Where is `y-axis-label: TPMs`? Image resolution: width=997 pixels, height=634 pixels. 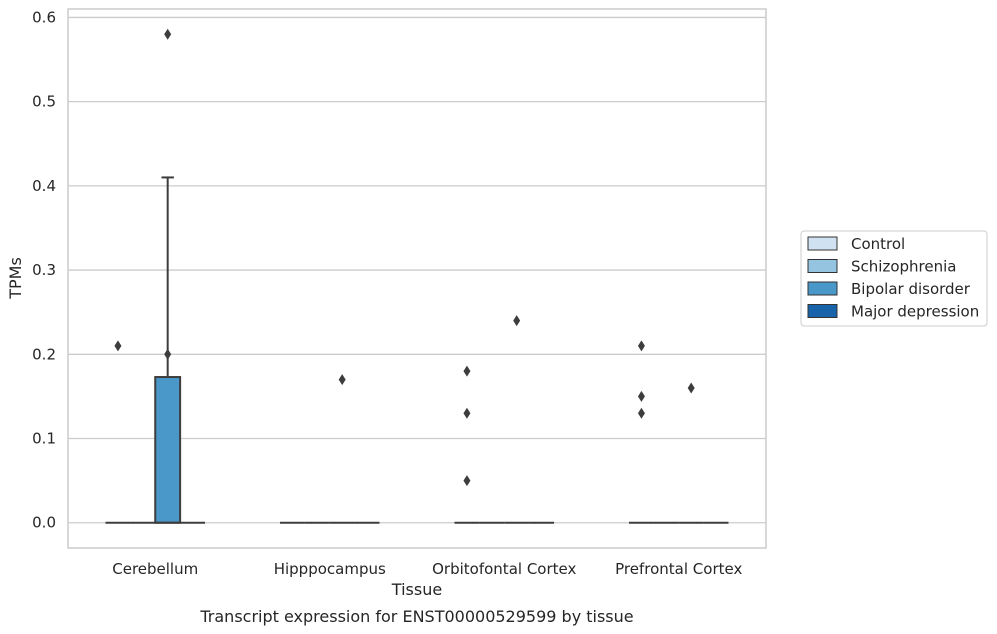 y-axis-label: TPMs is located at coordinates (15, 278).